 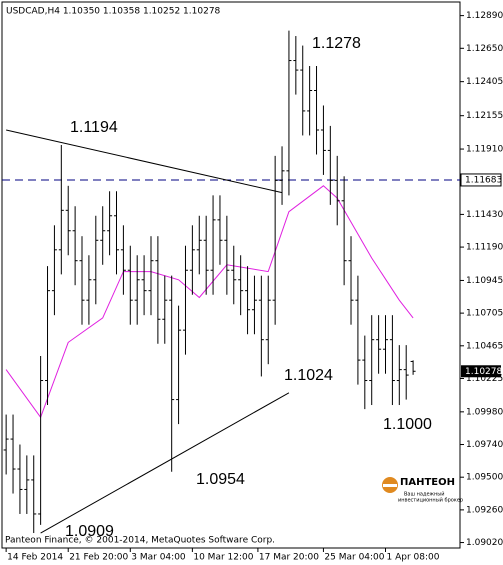 I want to click on logo-name: ПАНТЕОН, so click(x=427, y=482).